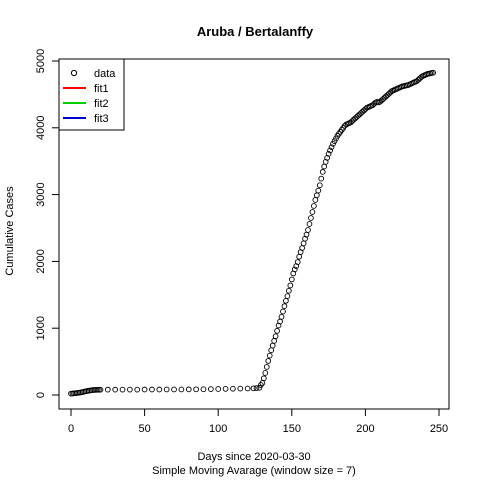 This screenshot has height=480, width=480. I want to click on y-tick-label: 3000, so click(41, 194).